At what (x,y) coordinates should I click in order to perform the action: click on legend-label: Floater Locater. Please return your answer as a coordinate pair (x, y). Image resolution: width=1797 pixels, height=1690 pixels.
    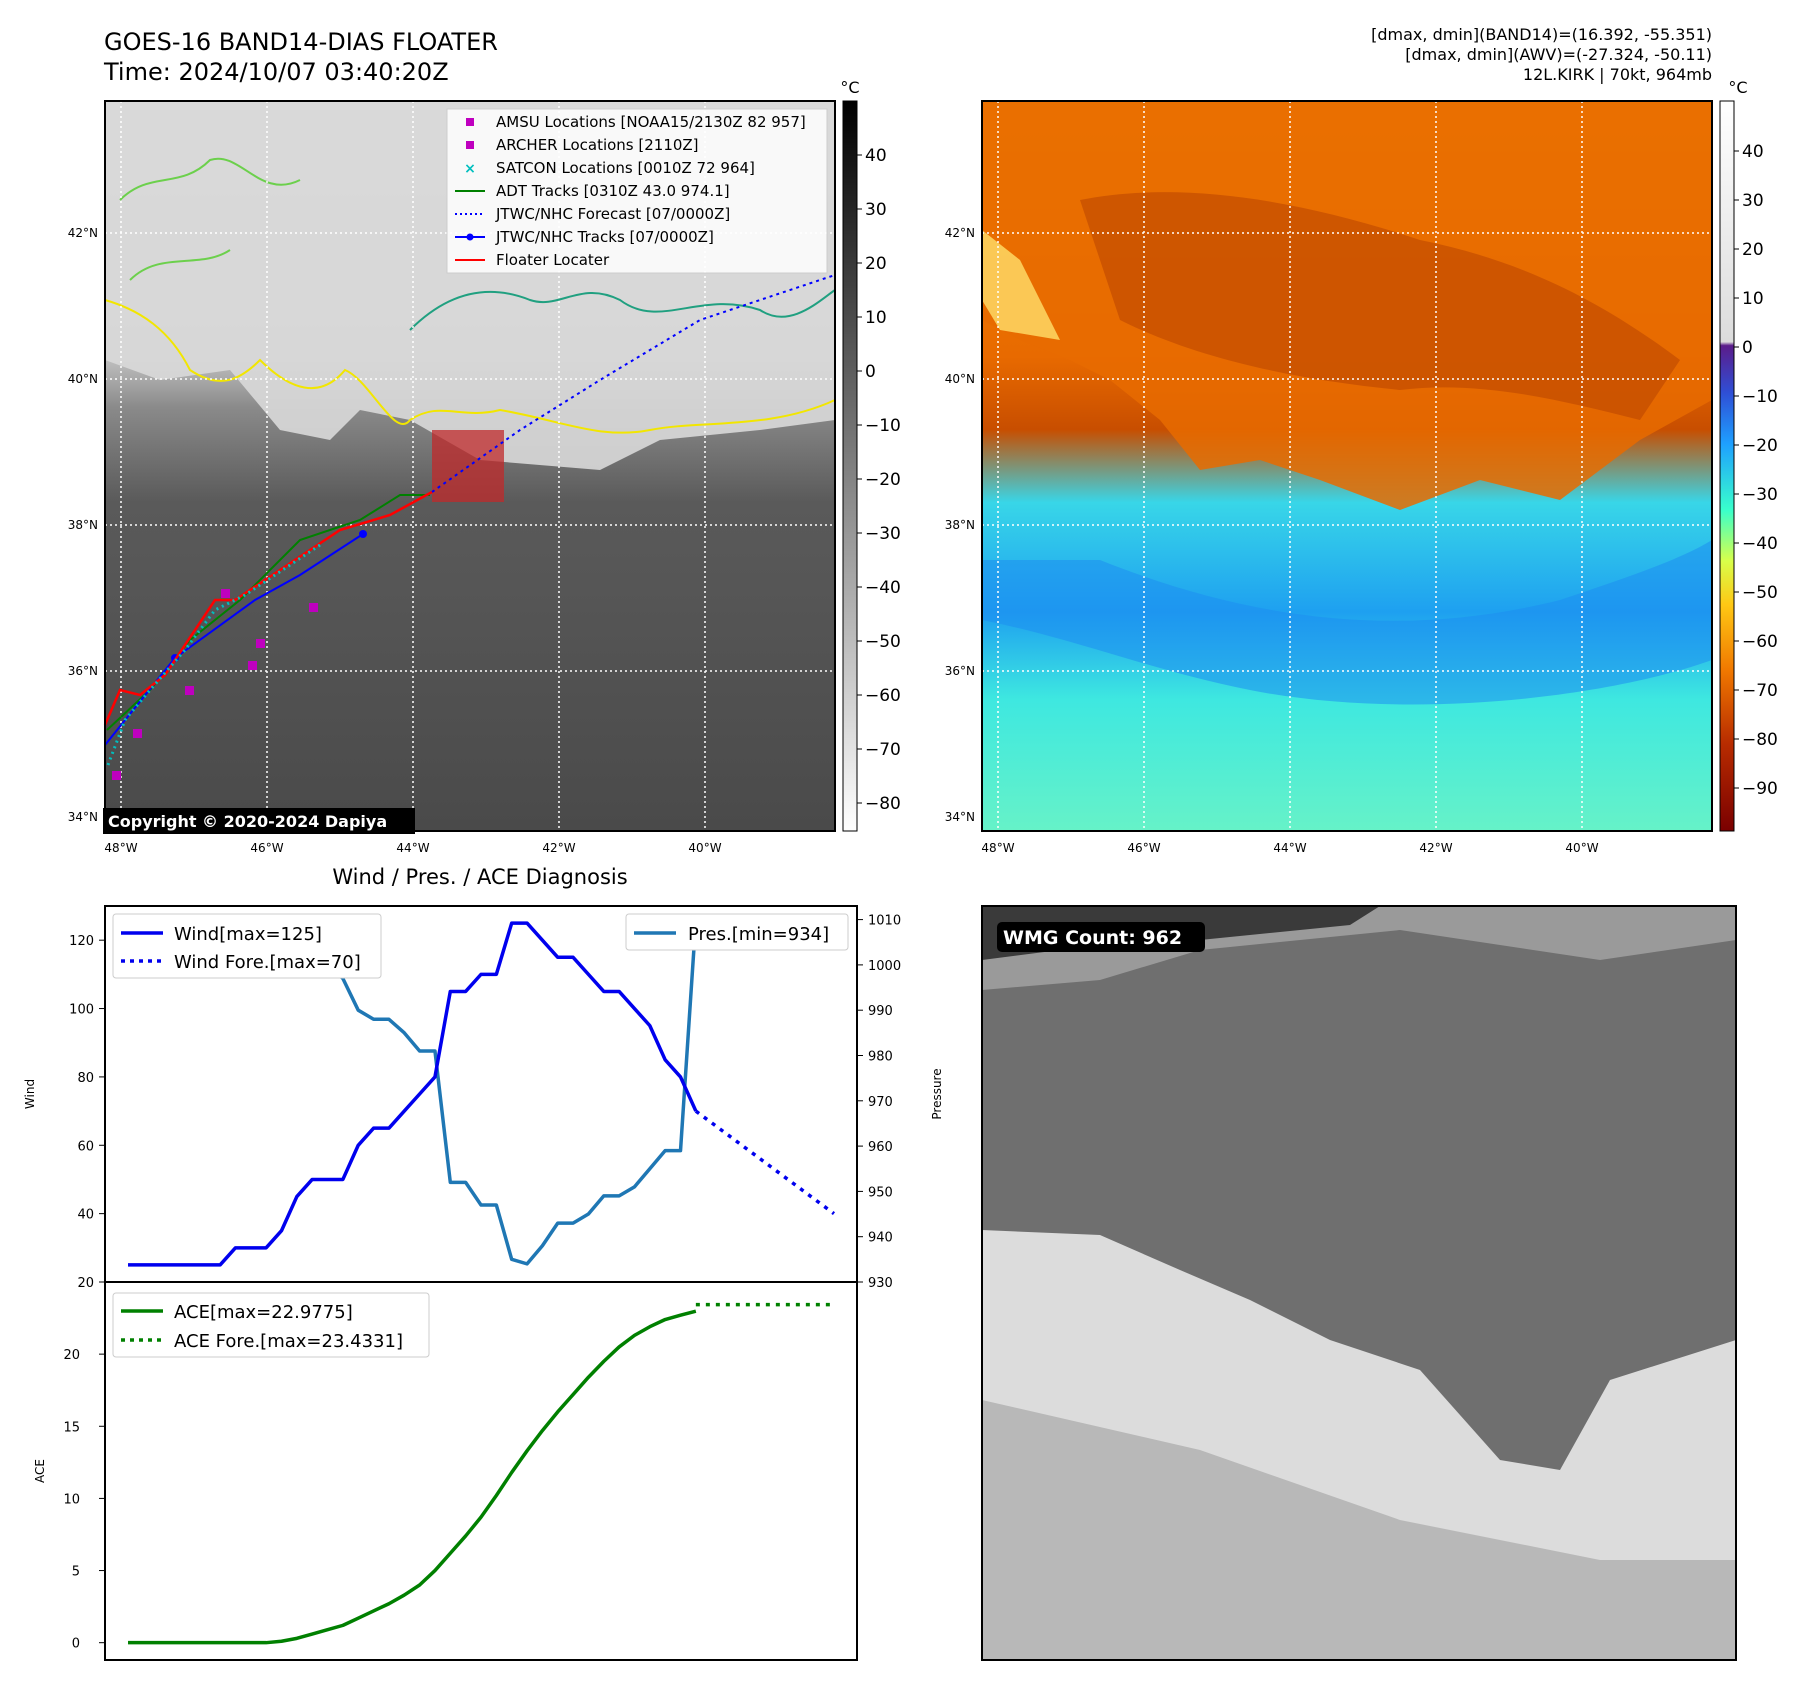
    Looking at the image, I should click on (553, 260).